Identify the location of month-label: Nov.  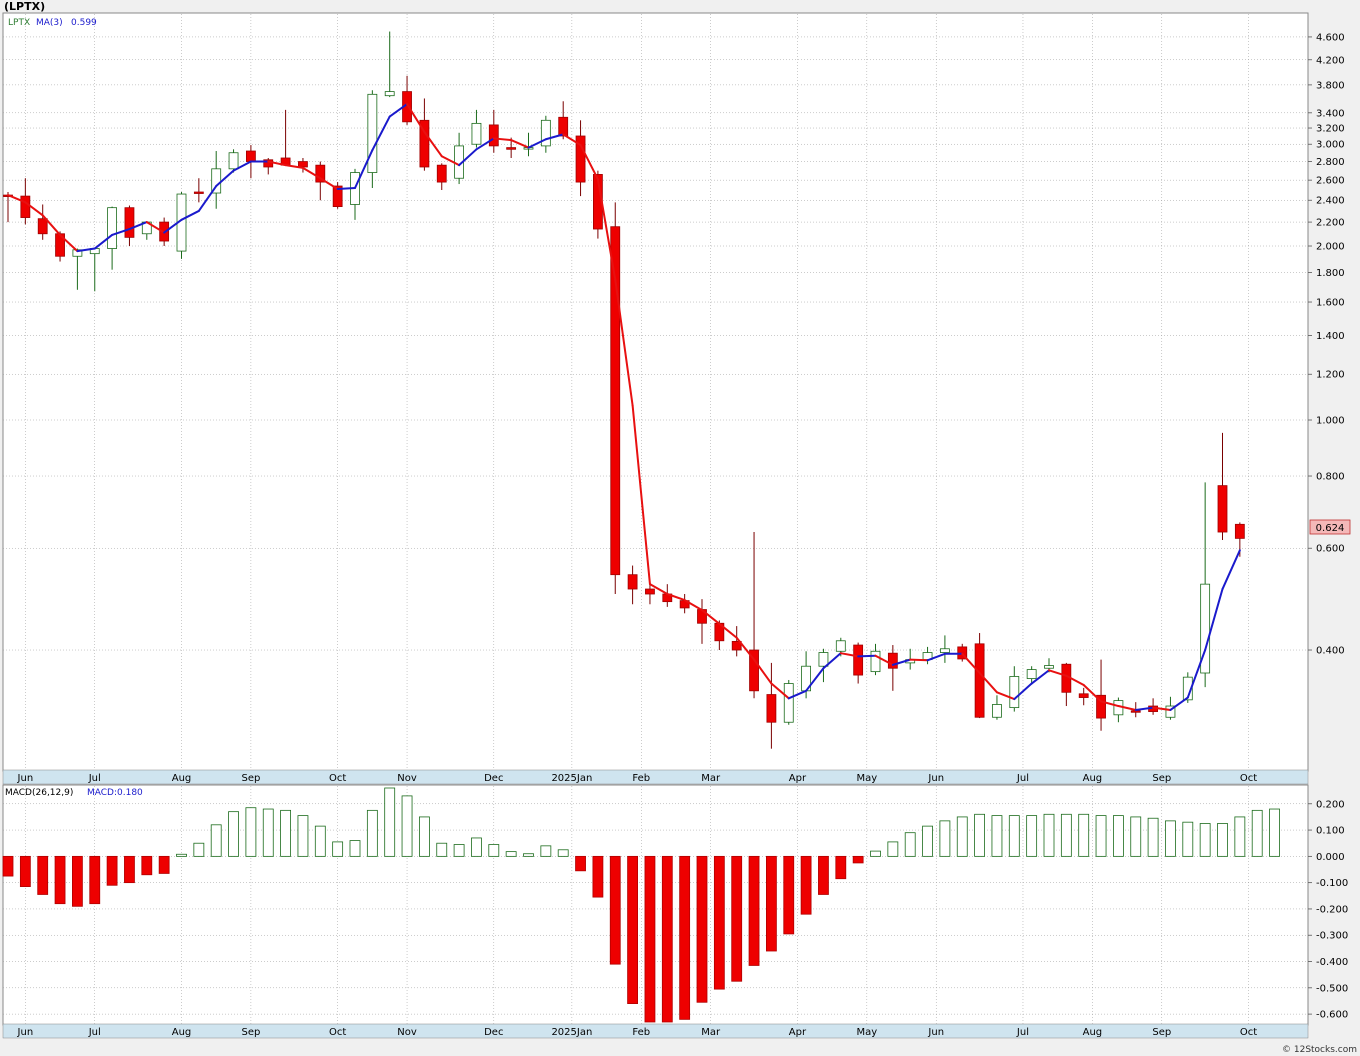
(407, 1032).